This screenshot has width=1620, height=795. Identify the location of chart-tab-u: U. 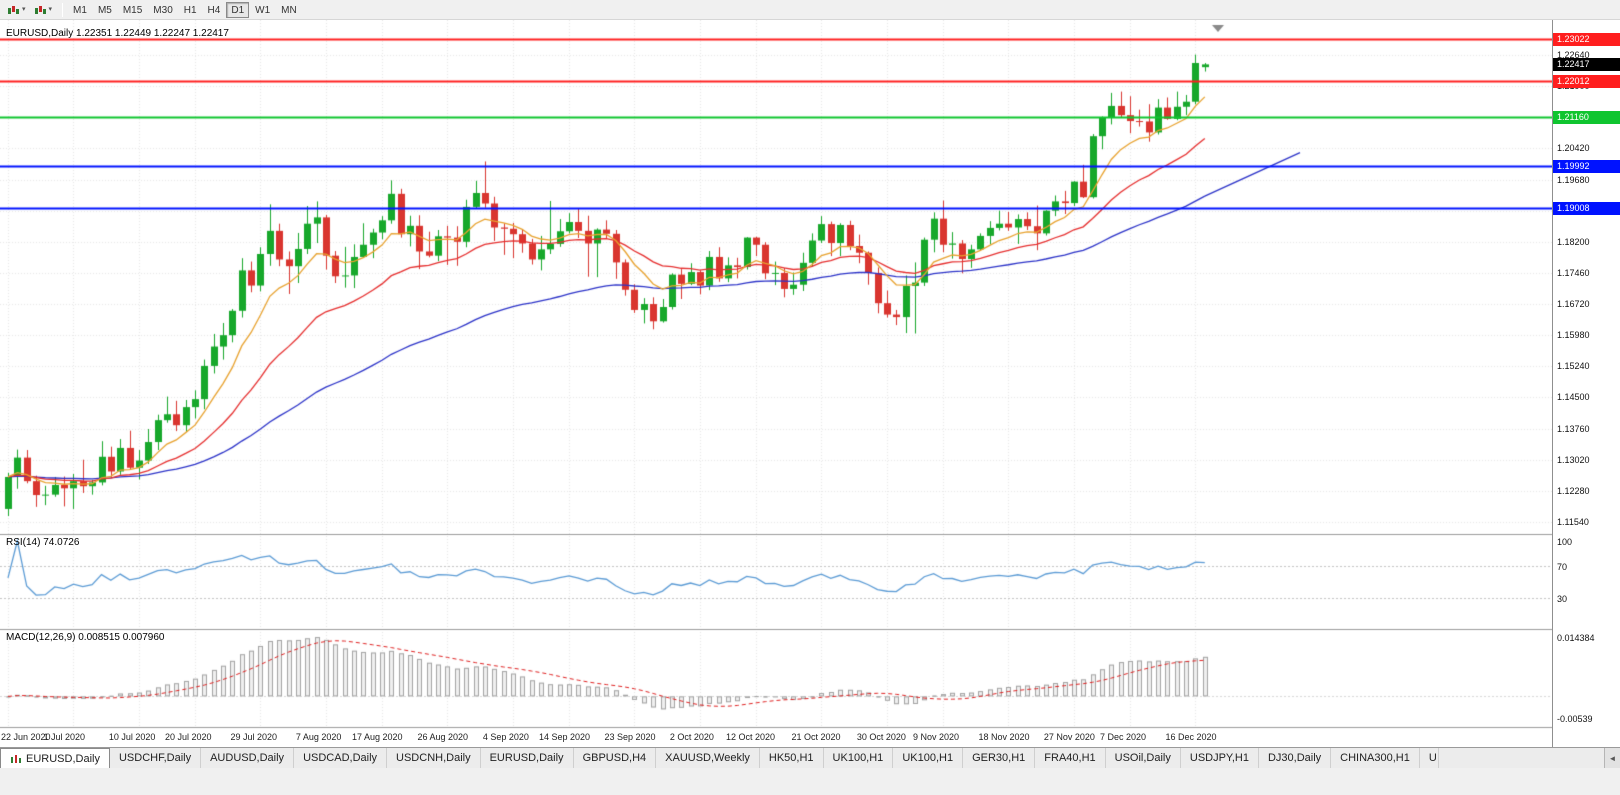
(1429, 758).